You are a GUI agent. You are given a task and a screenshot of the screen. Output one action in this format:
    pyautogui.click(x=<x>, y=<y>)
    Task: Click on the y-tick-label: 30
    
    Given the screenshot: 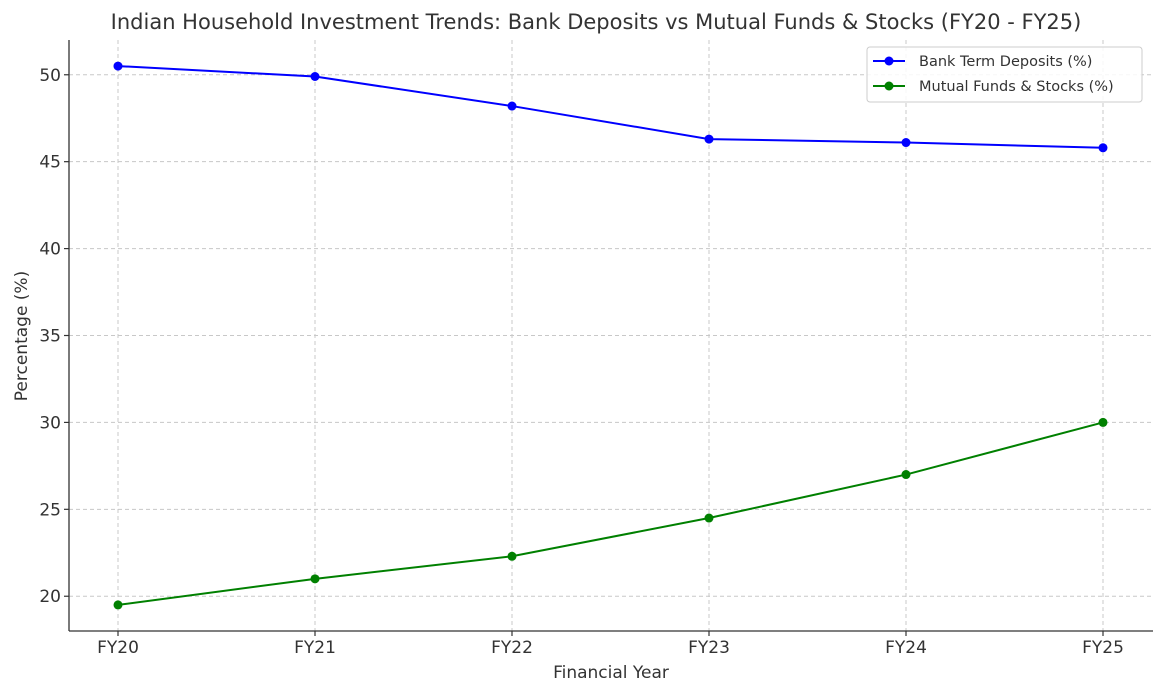 What is the action you would take?
    pyautogui.click(x=50, y=423)
    